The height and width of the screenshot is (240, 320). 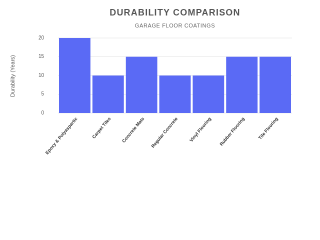 What do you see at coordinates (42, 113) in the screenshot?
I see `y-tick-label: 0` at bounding box center [42, 113].